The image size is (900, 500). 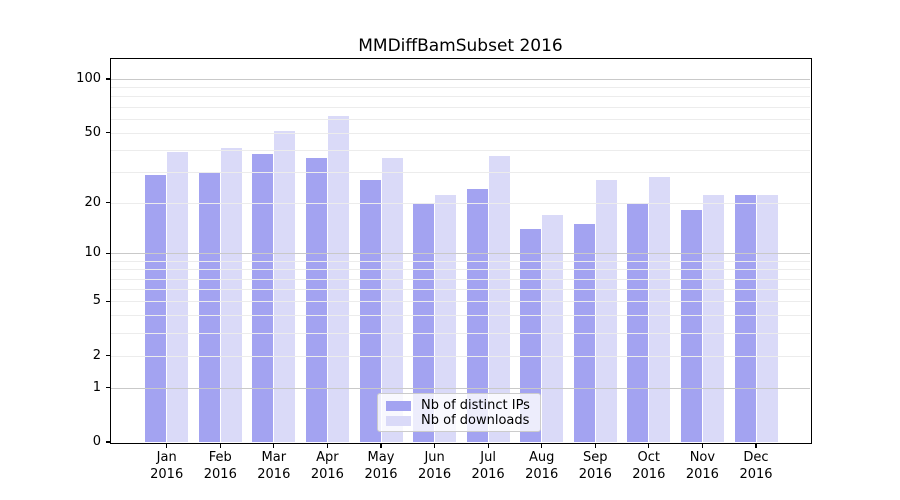 What do you see at coordinates (92, 132) in the screenshot?
I see `y-tick-label: 50` at bounding box center [92, 132].